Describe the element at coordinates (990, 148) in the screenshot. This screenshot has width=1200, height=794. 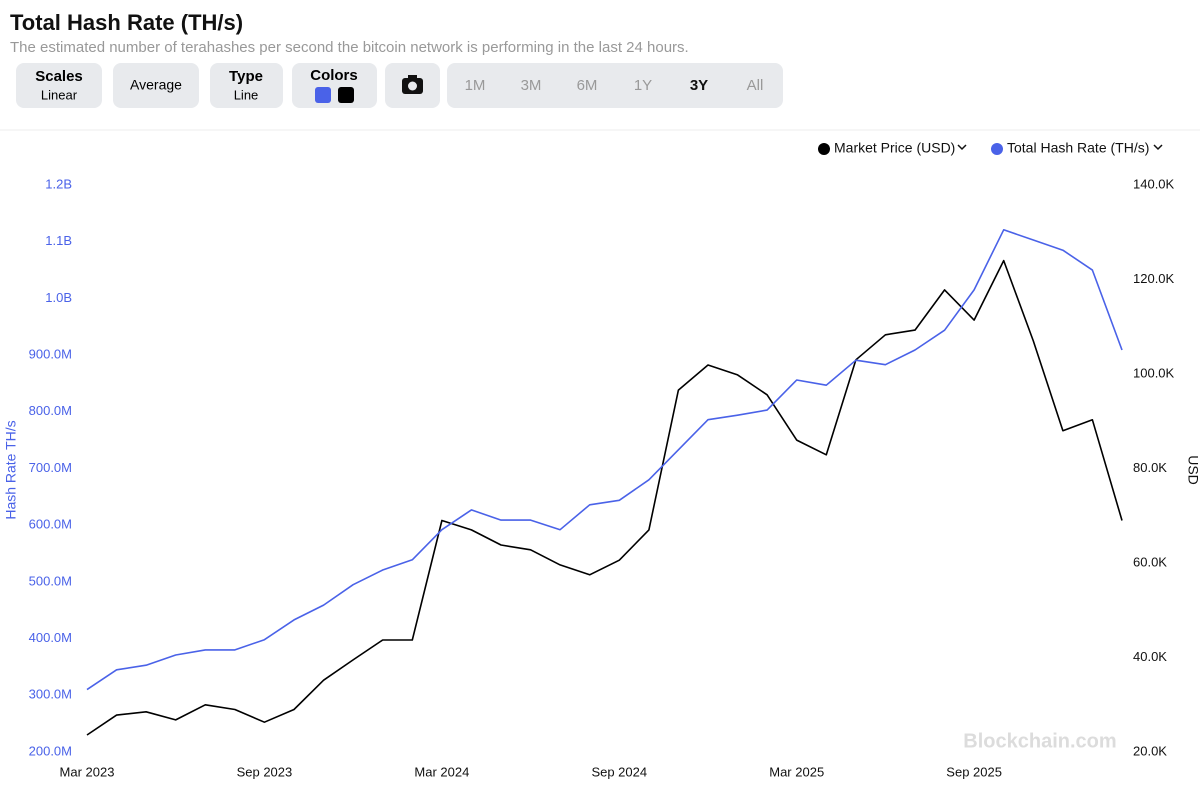
I see `legend: Market Price (USD) Total Hash Rate (TH/s)` at that location.